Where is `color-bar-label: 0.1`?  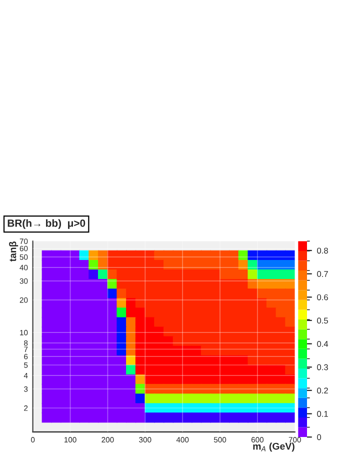 color-bar-label: 0.1 is located at coordinates (322, 413).